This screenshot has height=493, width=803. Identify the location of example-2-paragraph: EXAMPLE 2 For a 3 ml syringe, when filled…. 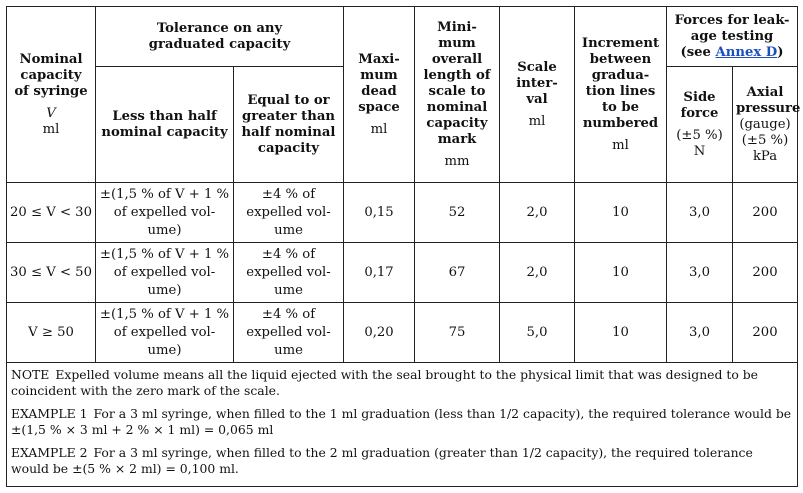
(402, 461).